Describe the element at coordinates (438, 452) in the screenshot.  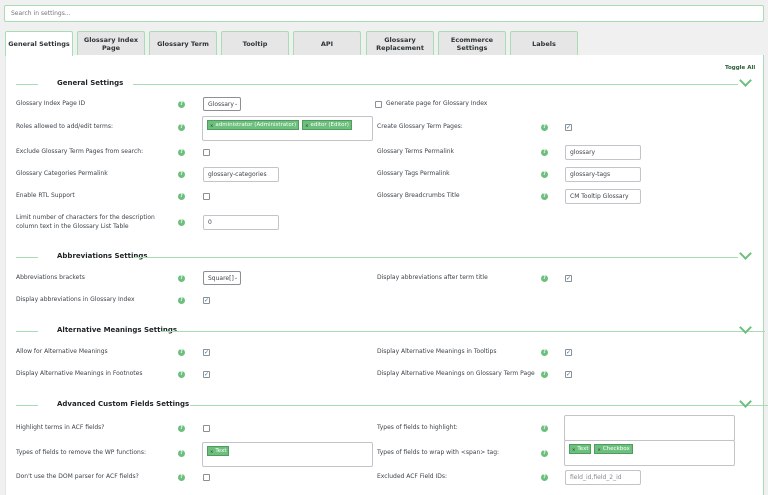
I see `setting-label: Types of fields to wrap with <span> tag:` at that location.